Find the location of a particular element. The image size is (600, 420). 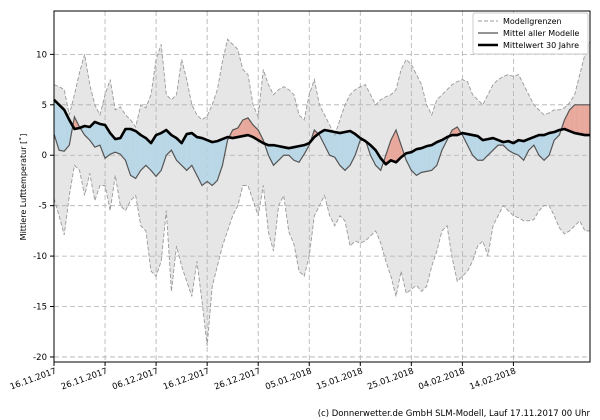

x-tick-label: 16.11.2017 is located at coordinates (33, 379).